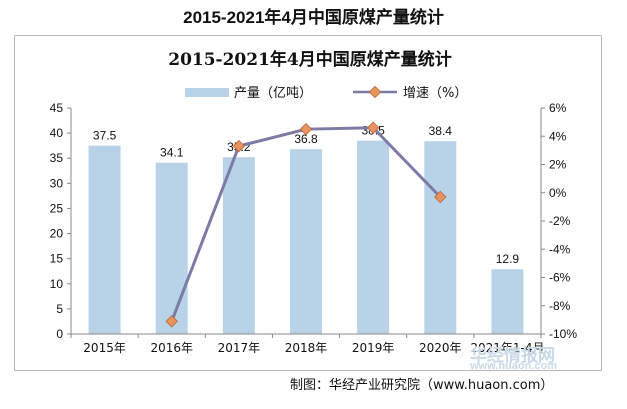 The height and width of the screenshot is (409, 627). I want to click on right-axis-ticks: -10% -8% -6% -4% -2% 0% 2% 4% 6%, so click(559, 221).